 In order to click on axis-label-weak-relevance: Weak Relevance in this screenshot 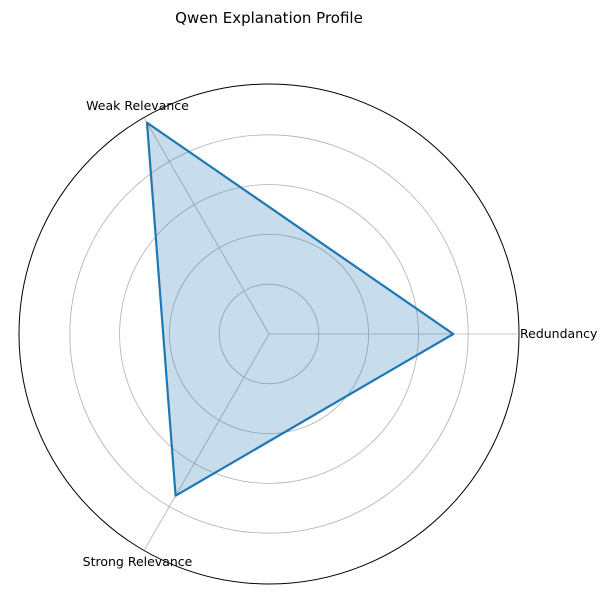, I will do `click(137, 105)`.